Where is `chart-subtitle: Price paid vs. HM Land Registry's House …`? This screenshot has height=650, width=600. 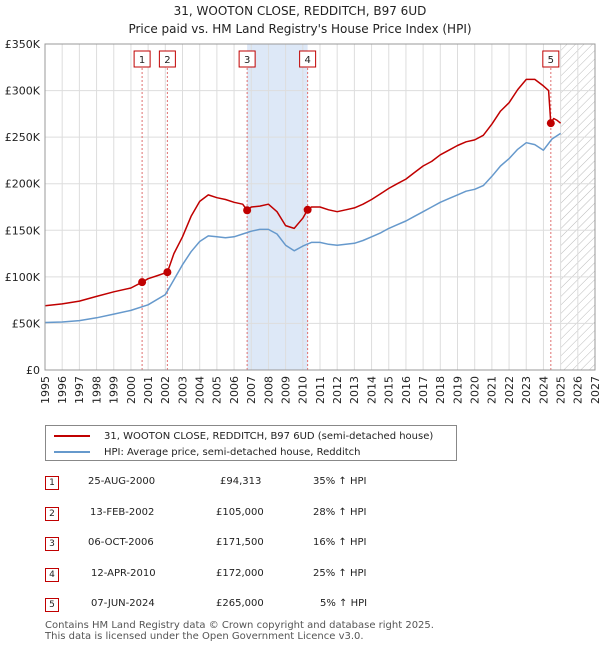
chart-subtitle: Price paid vs. HM Land Registry's House … is located at coordinates (300, 29).